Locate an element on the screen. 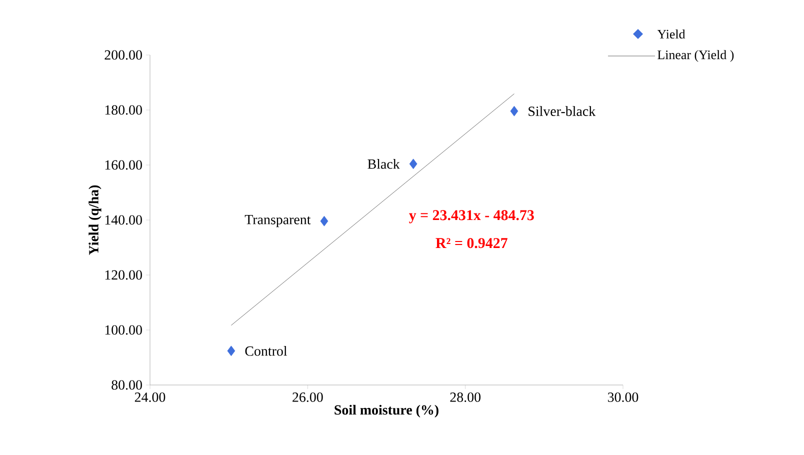 Image resolution: width=804 pixels, height=455 pixels. annotation: Control is located at coordinates (266, 351).